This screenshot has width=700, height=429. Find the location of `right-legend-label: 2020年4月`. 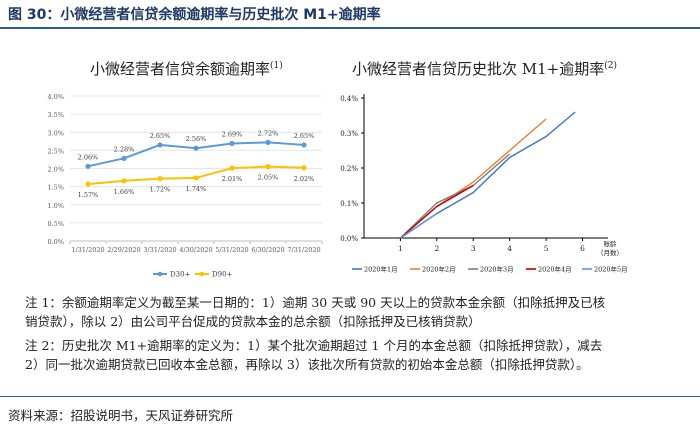

right-legend-label: 2020年4月 is located at coordinates (555, 269).